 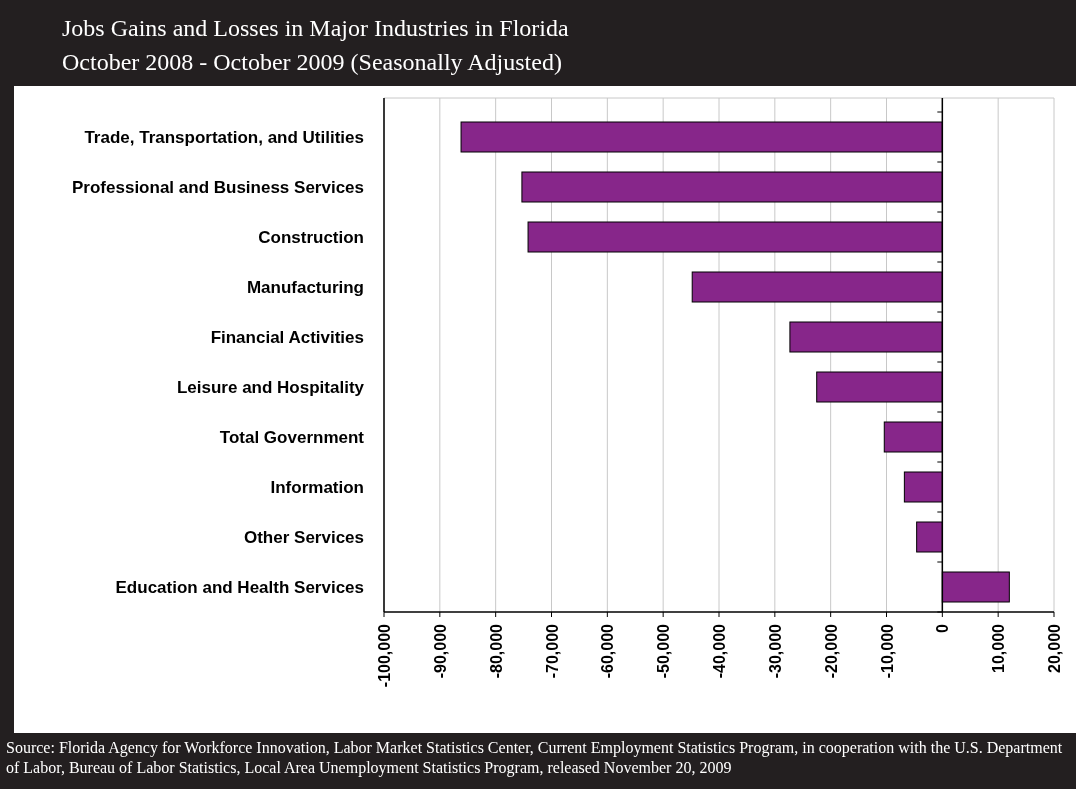 What do you see at coordinates (719, 651) in the screenshot?
I see `x-tick-label: -40,000` at bounding box center [719, 651].